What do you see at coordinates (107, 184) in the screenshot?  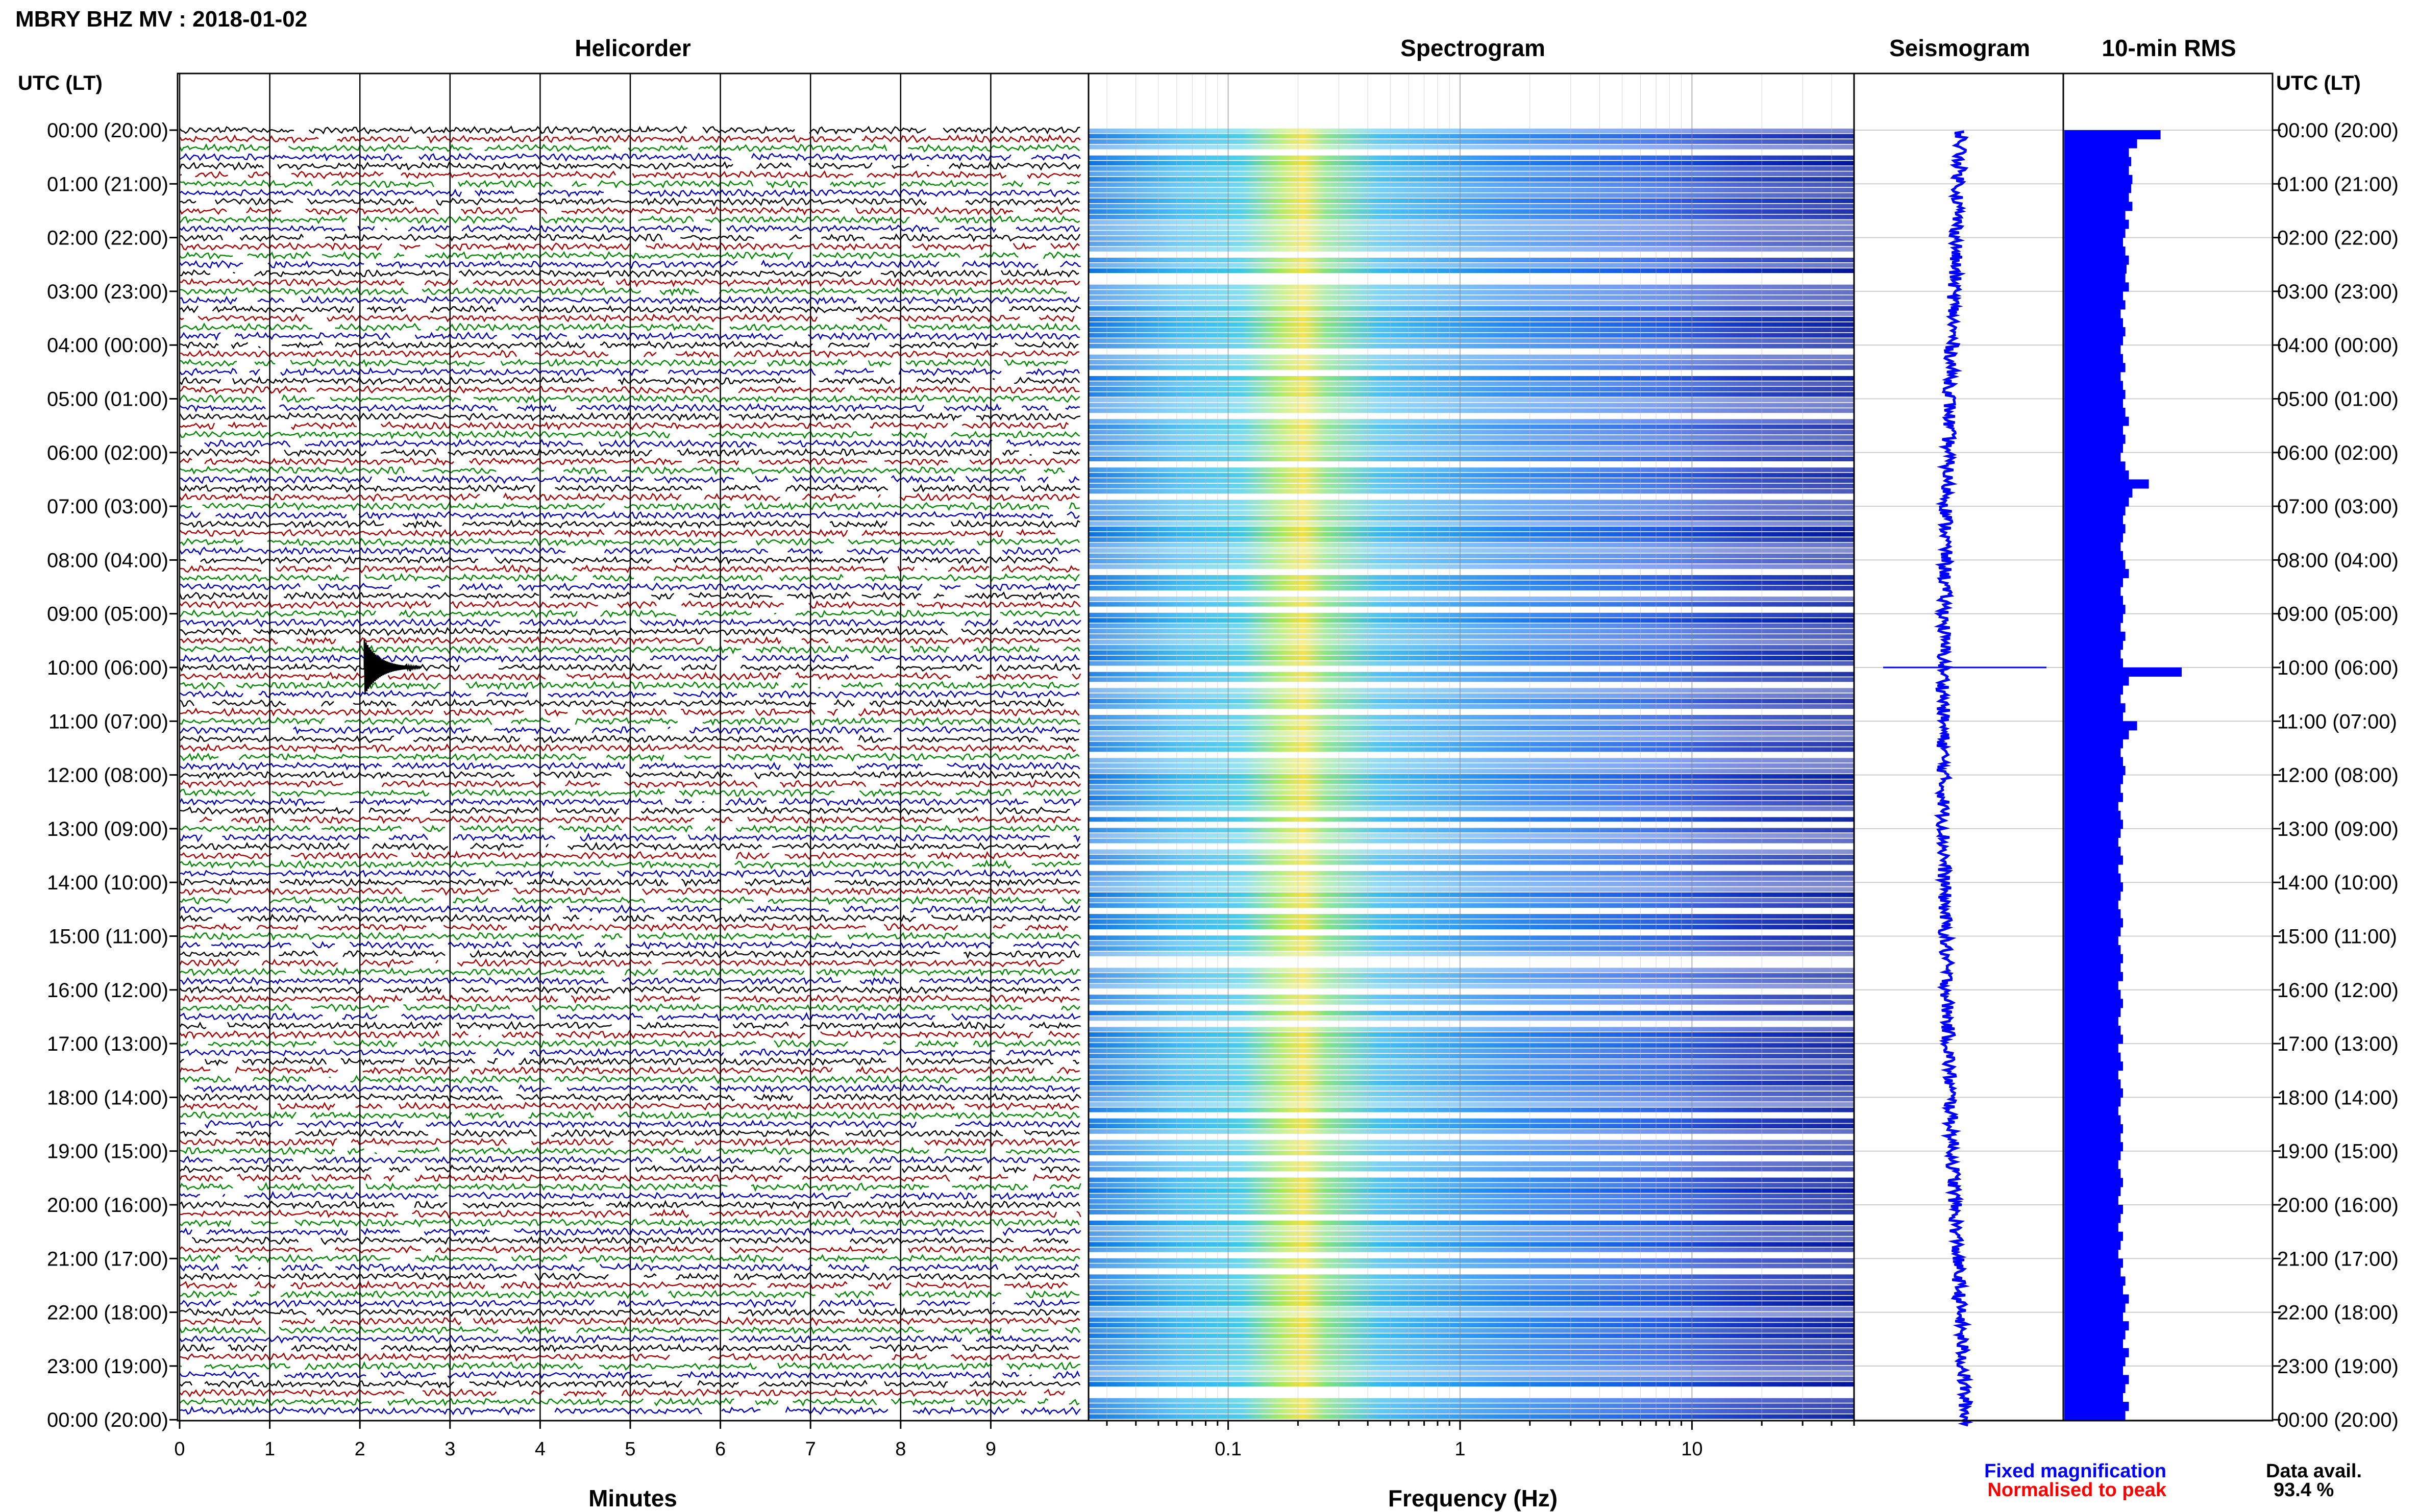 I see `time-label-left: 01:00 (21:00)` at bounding box center [107, 184].